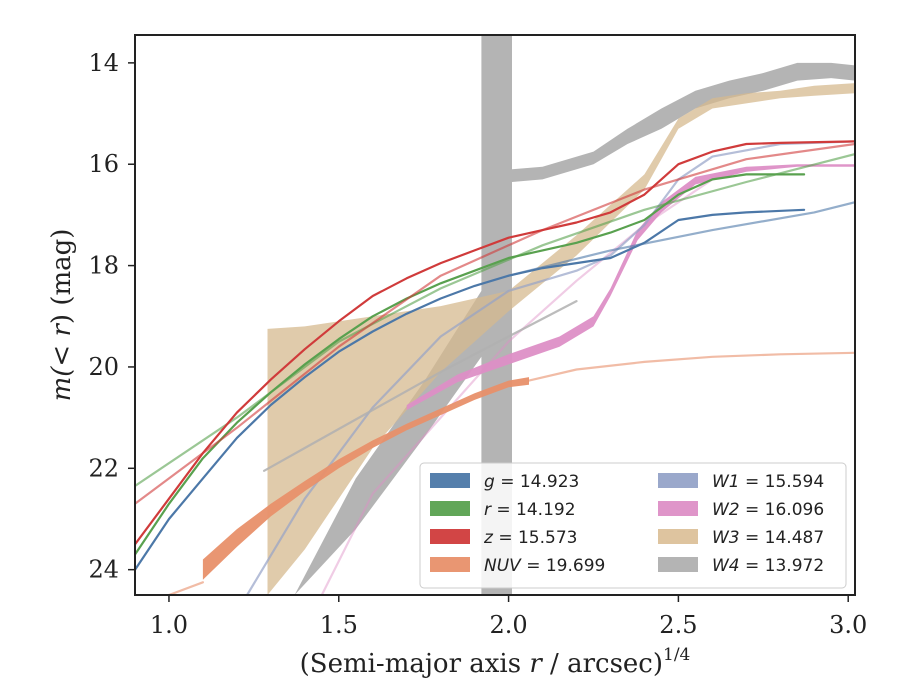 This screenshot has height=700, width=900. I want to click on legend-band: W1, so click(726, 482).